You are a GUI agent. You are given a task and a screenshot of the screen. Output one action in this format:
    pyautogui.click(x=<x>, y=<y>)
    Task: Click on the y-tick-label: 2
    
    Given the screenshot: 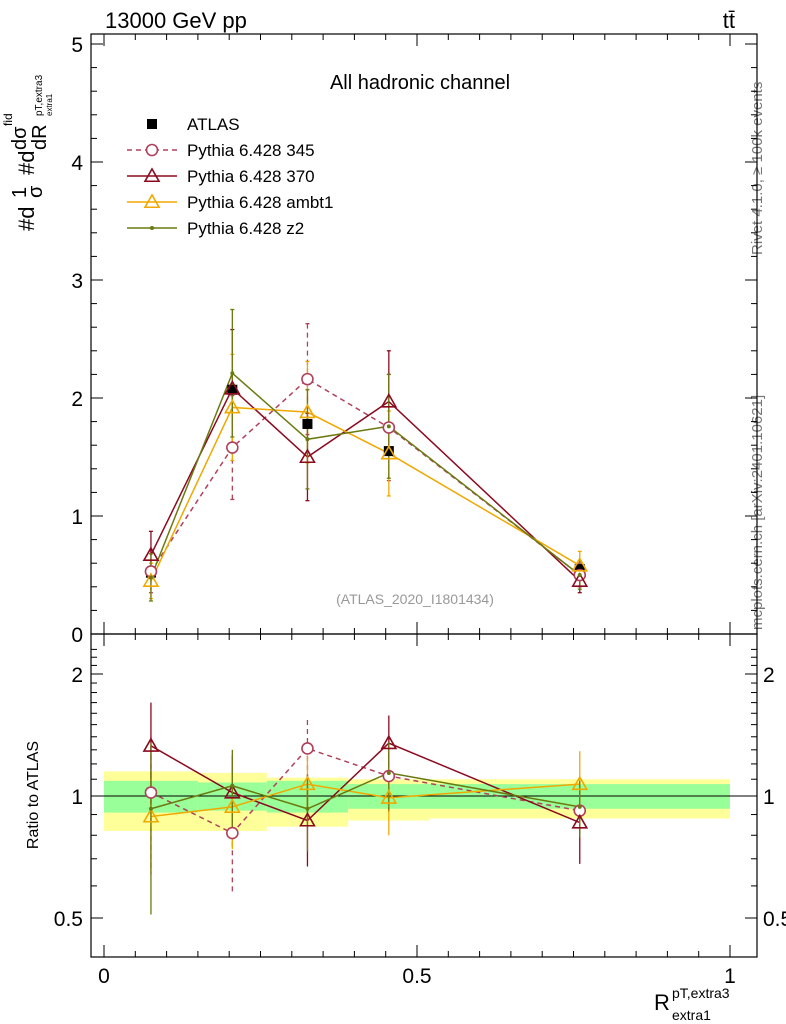 What is the action you would take?
    pyautogui.click(x=77, y=399)
    